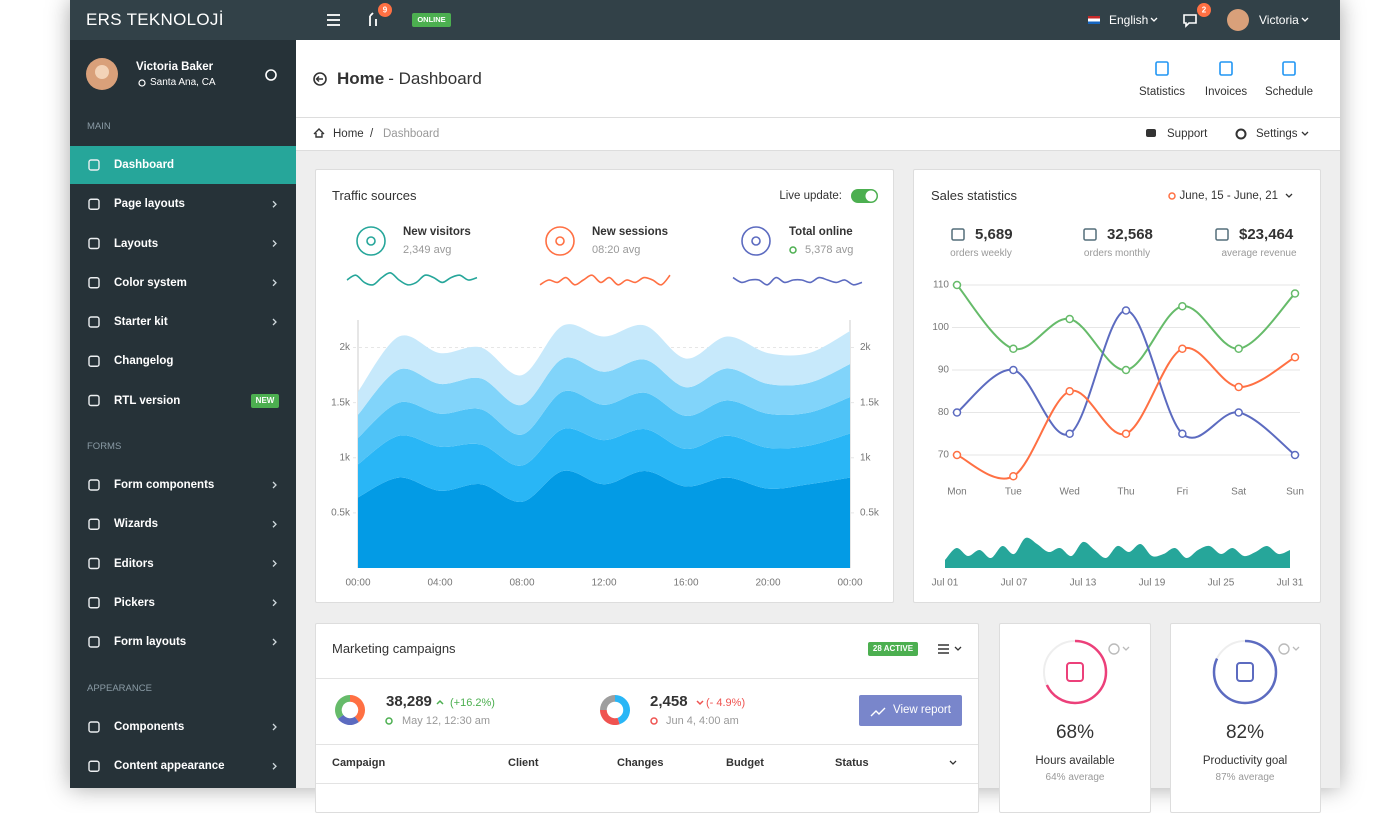 Image resolution: width=1400 pixels, height=813 pixels. Describe the element at coordinates (1259, 253) in the screenshot. I see `sales-stat-label: average revenue` at that location.